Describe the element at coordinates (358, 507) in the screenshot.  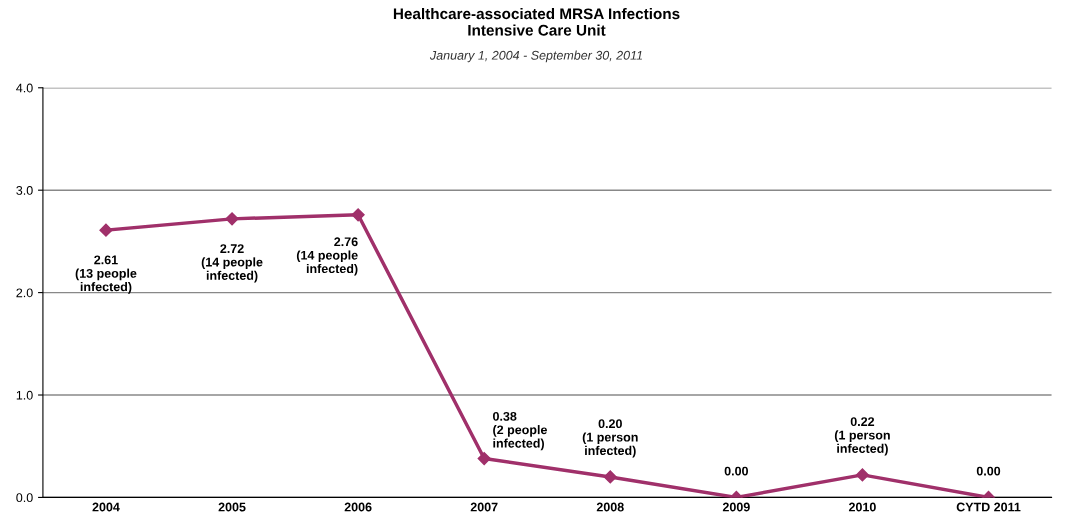
I see `x-tick-label: 2006` at that location.